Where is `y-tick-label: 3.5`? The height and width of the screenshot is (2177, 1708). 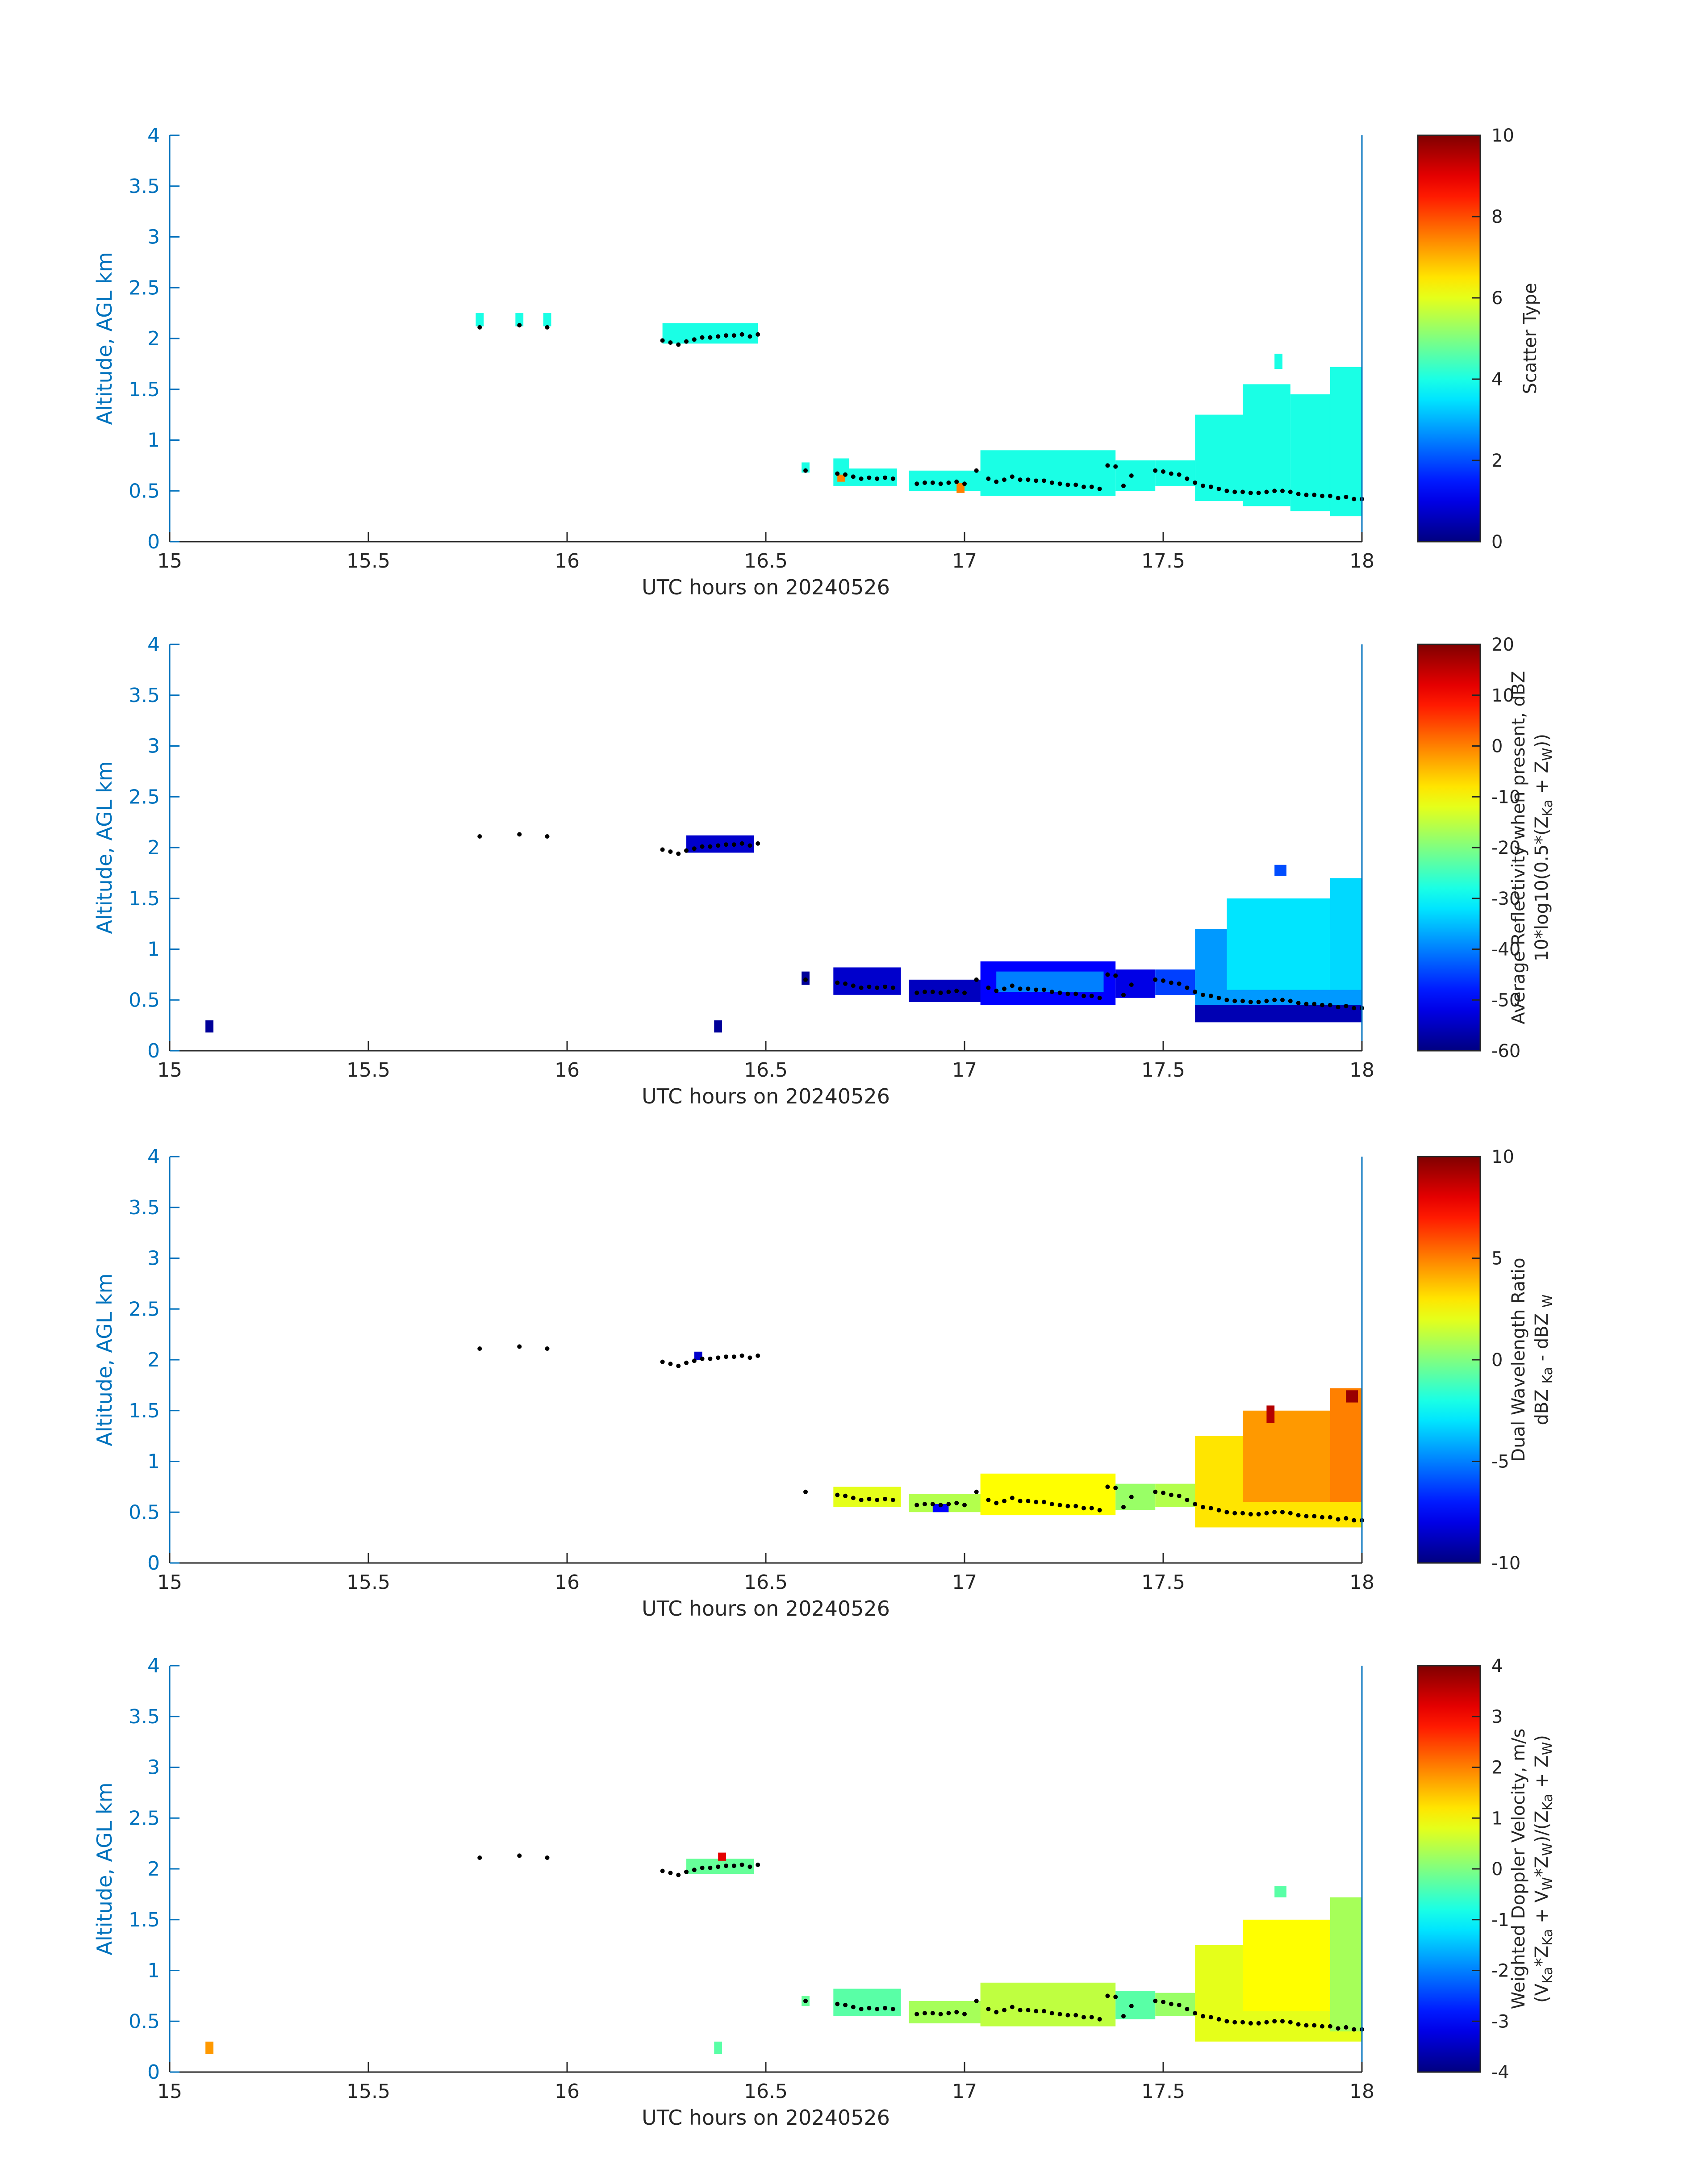 y-tick-label: 3.5 is located at coordinates (144, 186).